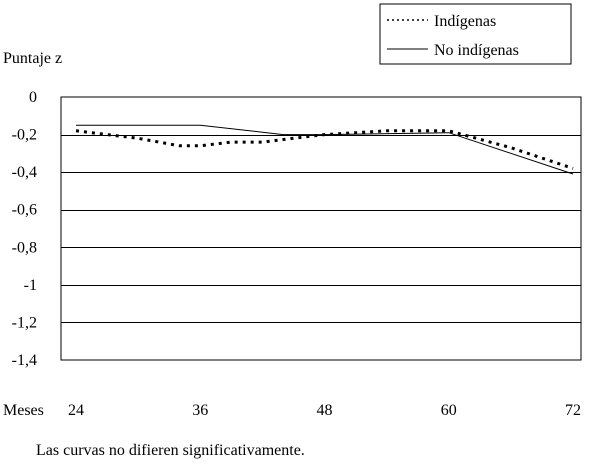  What do you see at coordinates (573, 410) in the screenshot?
I see `x-tick-label: 72` at bounding box center [573, 410].